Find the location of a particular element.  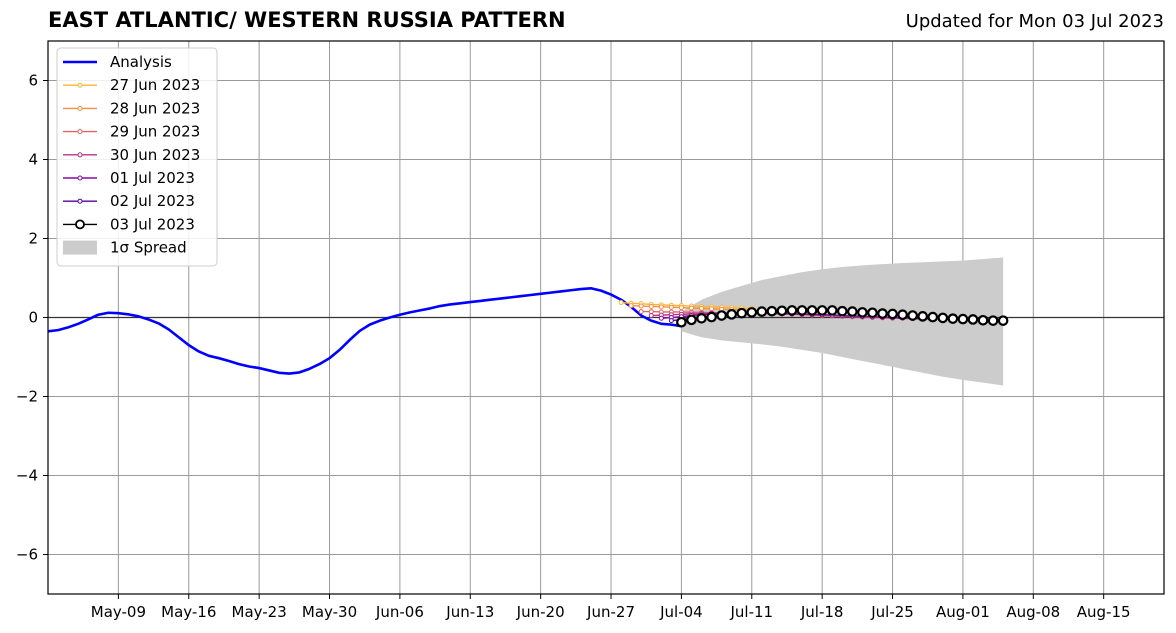

x-tick-label: Jul-11 is located at coordinates (751, 612).